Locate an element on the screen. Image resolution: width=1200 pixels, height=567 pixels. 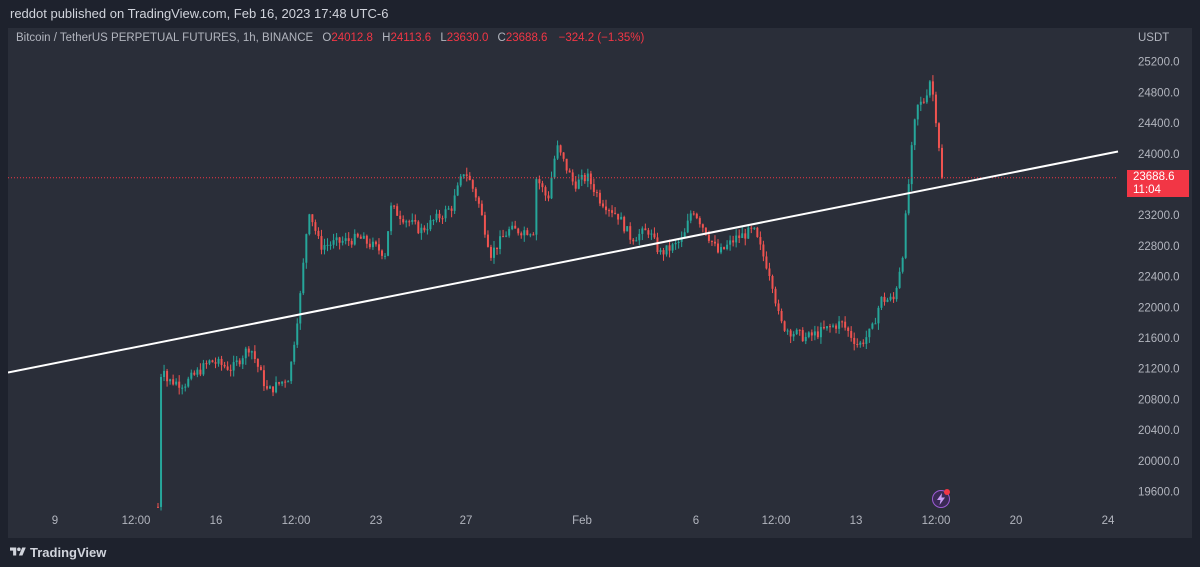
notification-dot is located at coordinates (947, 492).